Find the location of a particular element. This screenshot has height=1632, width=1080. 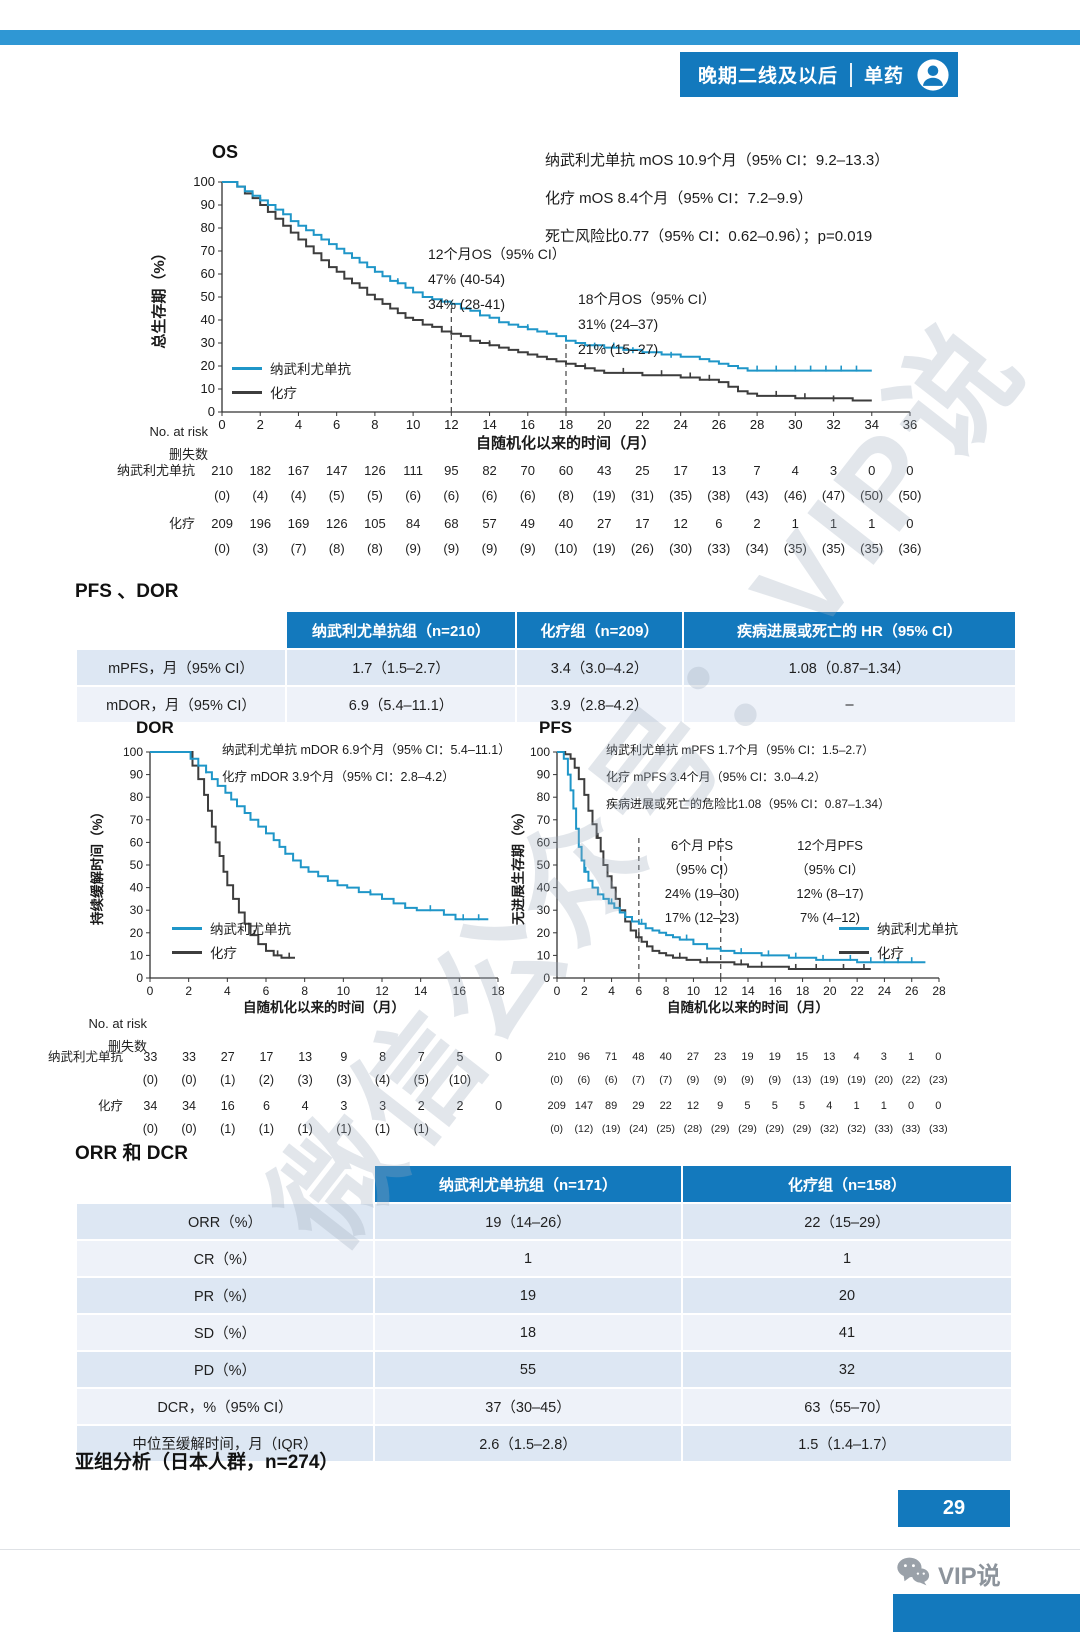

at-risk-value: 15 is located at coordinates (802, 1057).